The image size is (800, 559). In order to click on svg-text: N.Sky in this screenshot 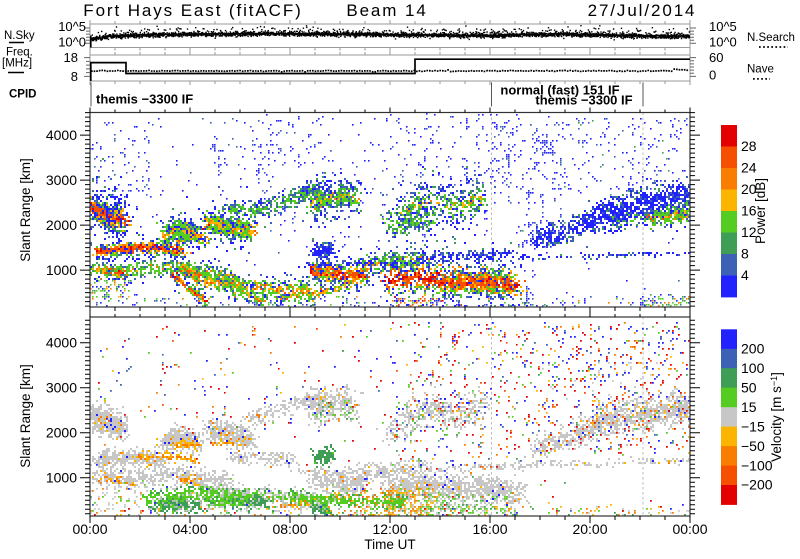, I will do `click(19, 36)`.